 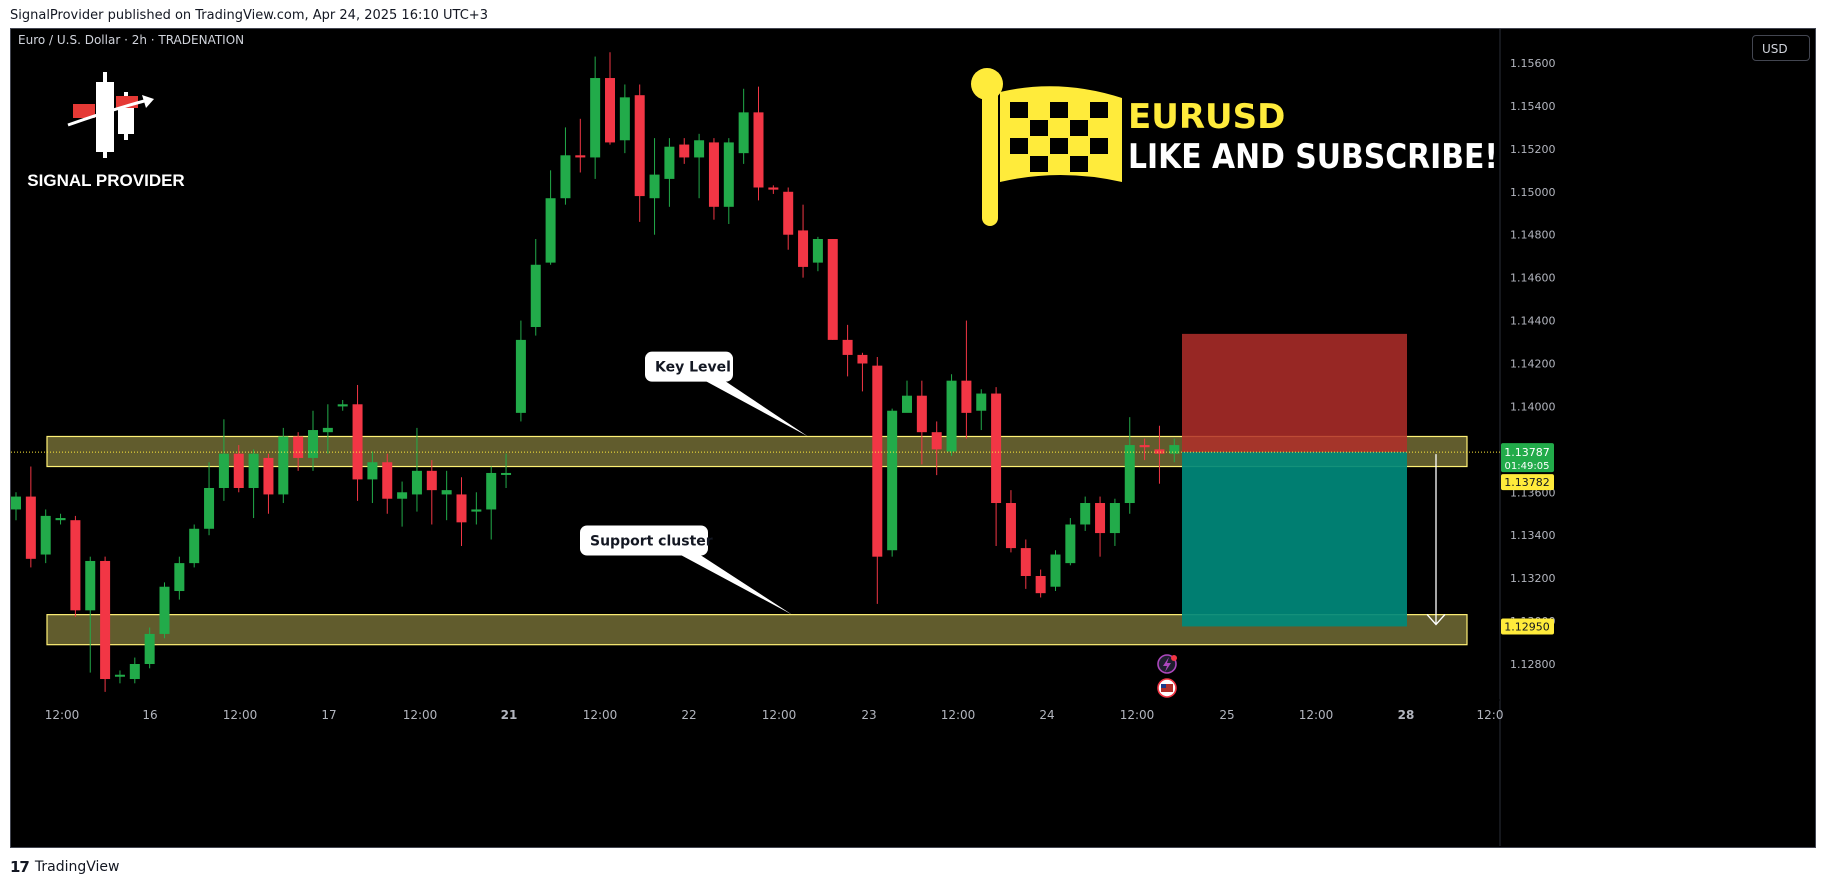 What do you see at coordinates (1533, 406) in the screenshot?
I see `y-tick-label: 1.14000` at bounding box center [1533, 406].